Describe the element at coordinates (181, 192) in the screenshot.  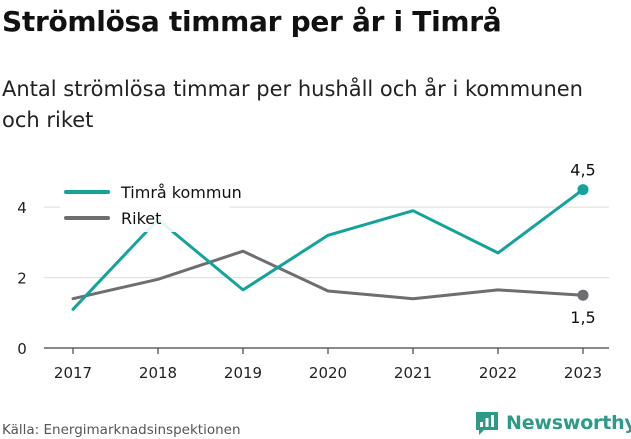
I see `legend-label: Timrå kommun` at that location.